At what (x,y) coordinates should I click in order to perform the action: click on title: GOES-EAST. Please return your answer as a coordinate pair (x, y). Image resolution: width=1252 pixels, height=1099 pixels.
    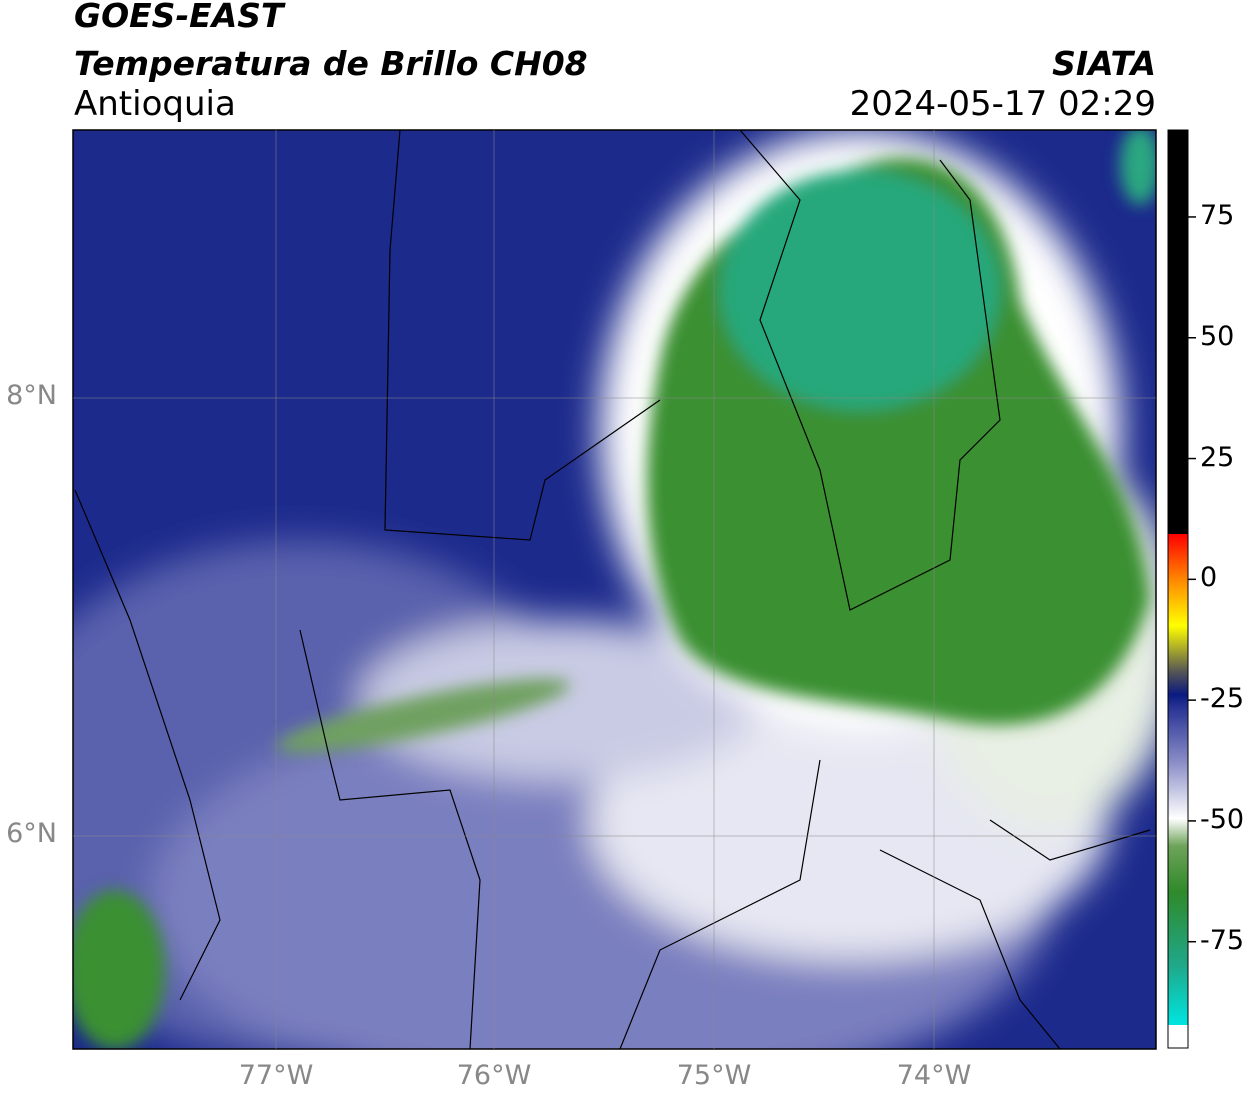
    Looking at the image, I should click on (179, 17).